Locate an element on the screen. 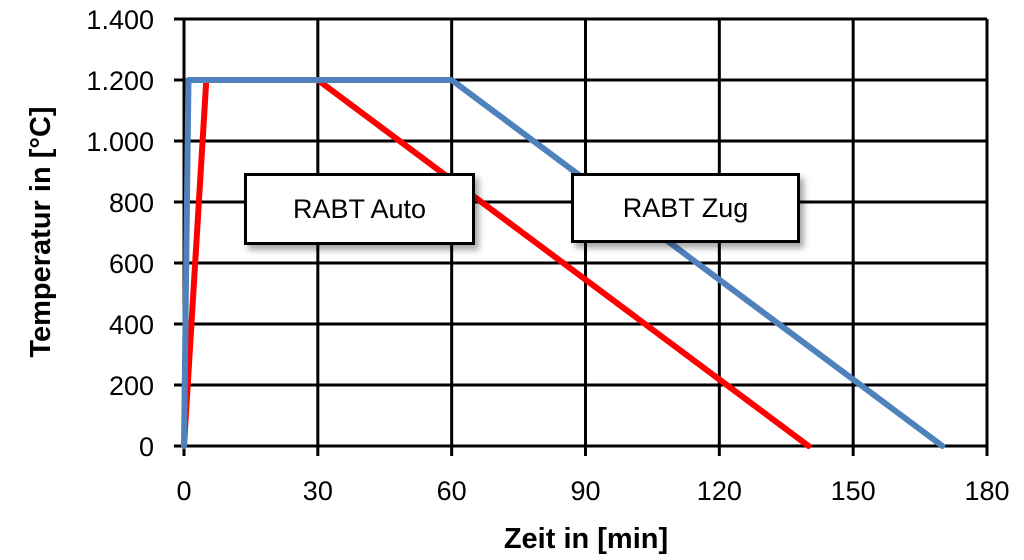 This screenshot has height=560, width=1024. x-tick-label: 60 is located at coordinates (452, 491).